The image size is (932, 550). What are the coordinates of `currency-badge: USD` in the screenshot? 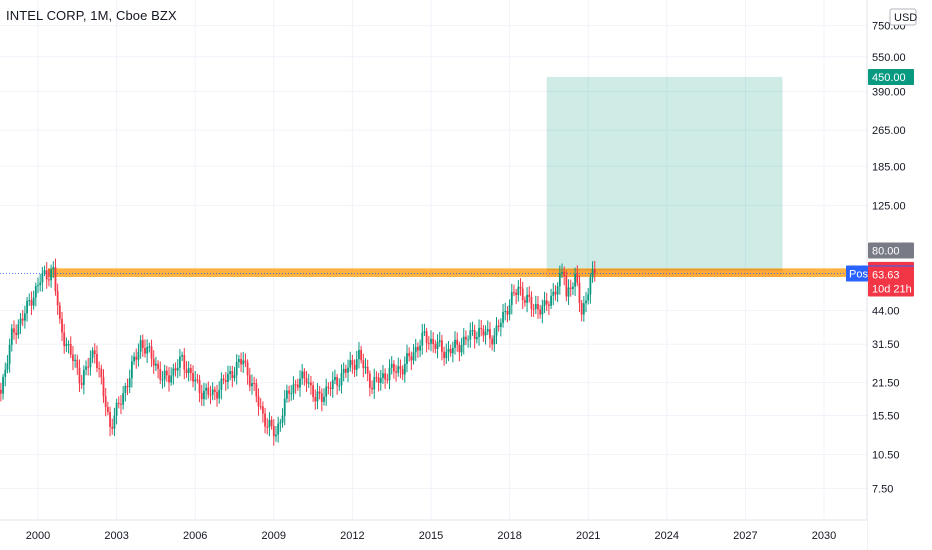 It's located at (903, 17).